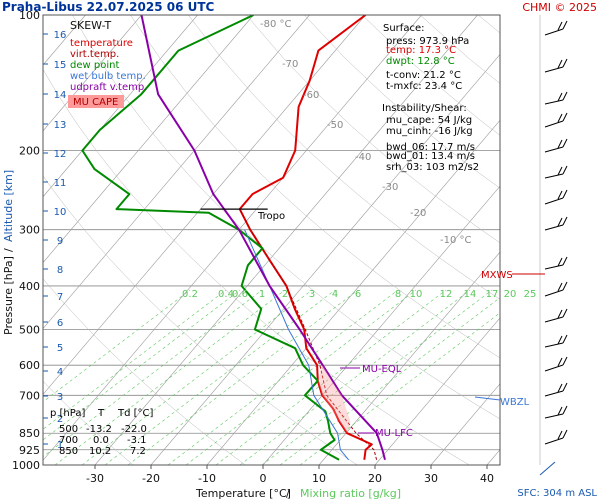 The width and height of the screenshot is (600, 500). I want to click on temperature-tick-label: -20, so click(151, 478).